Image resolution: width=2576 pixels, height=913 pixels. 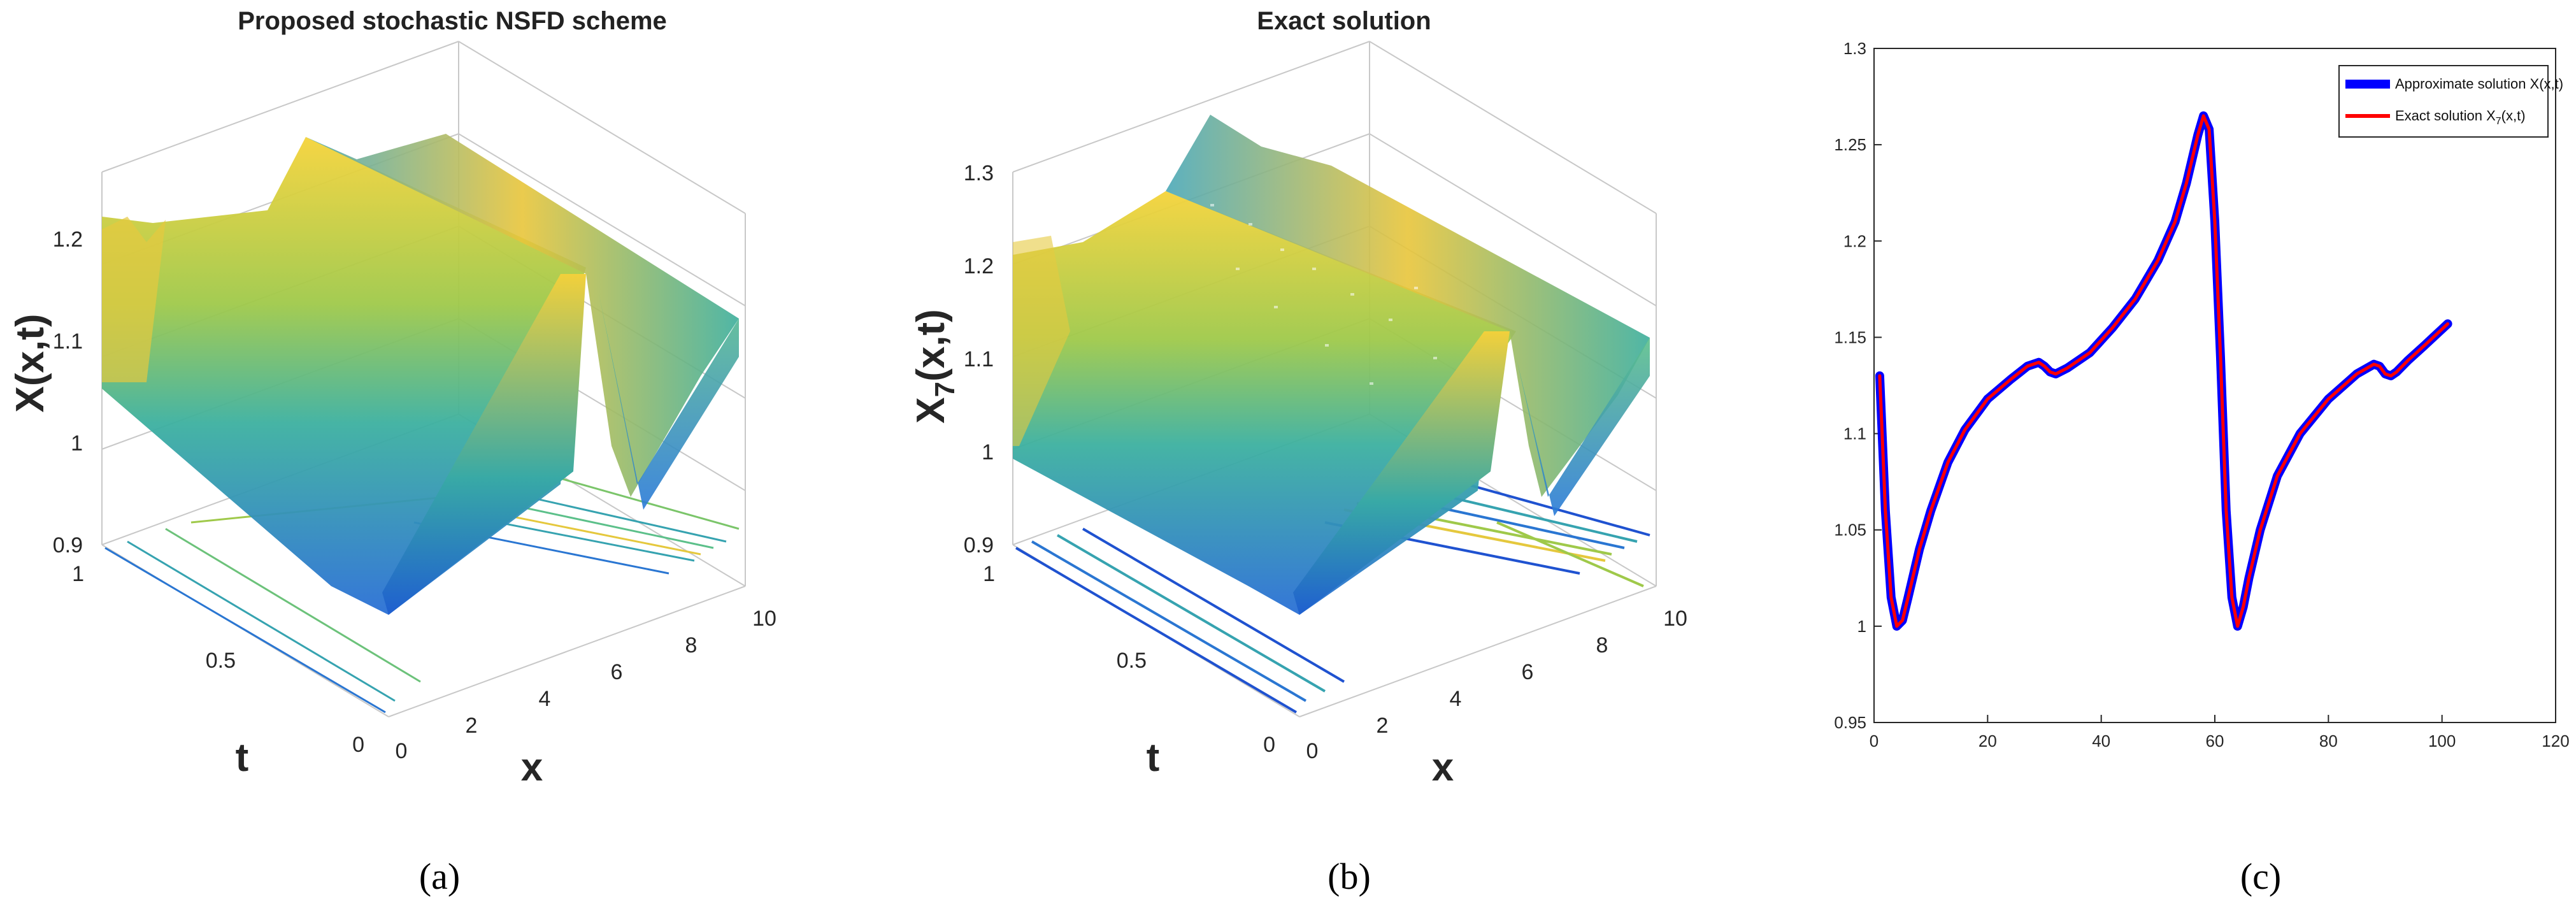 What do you see at coordinates (989, 574) in the screenshot?
I see `panel-b-ttick-2: 1` at bounding box center [989, 574].